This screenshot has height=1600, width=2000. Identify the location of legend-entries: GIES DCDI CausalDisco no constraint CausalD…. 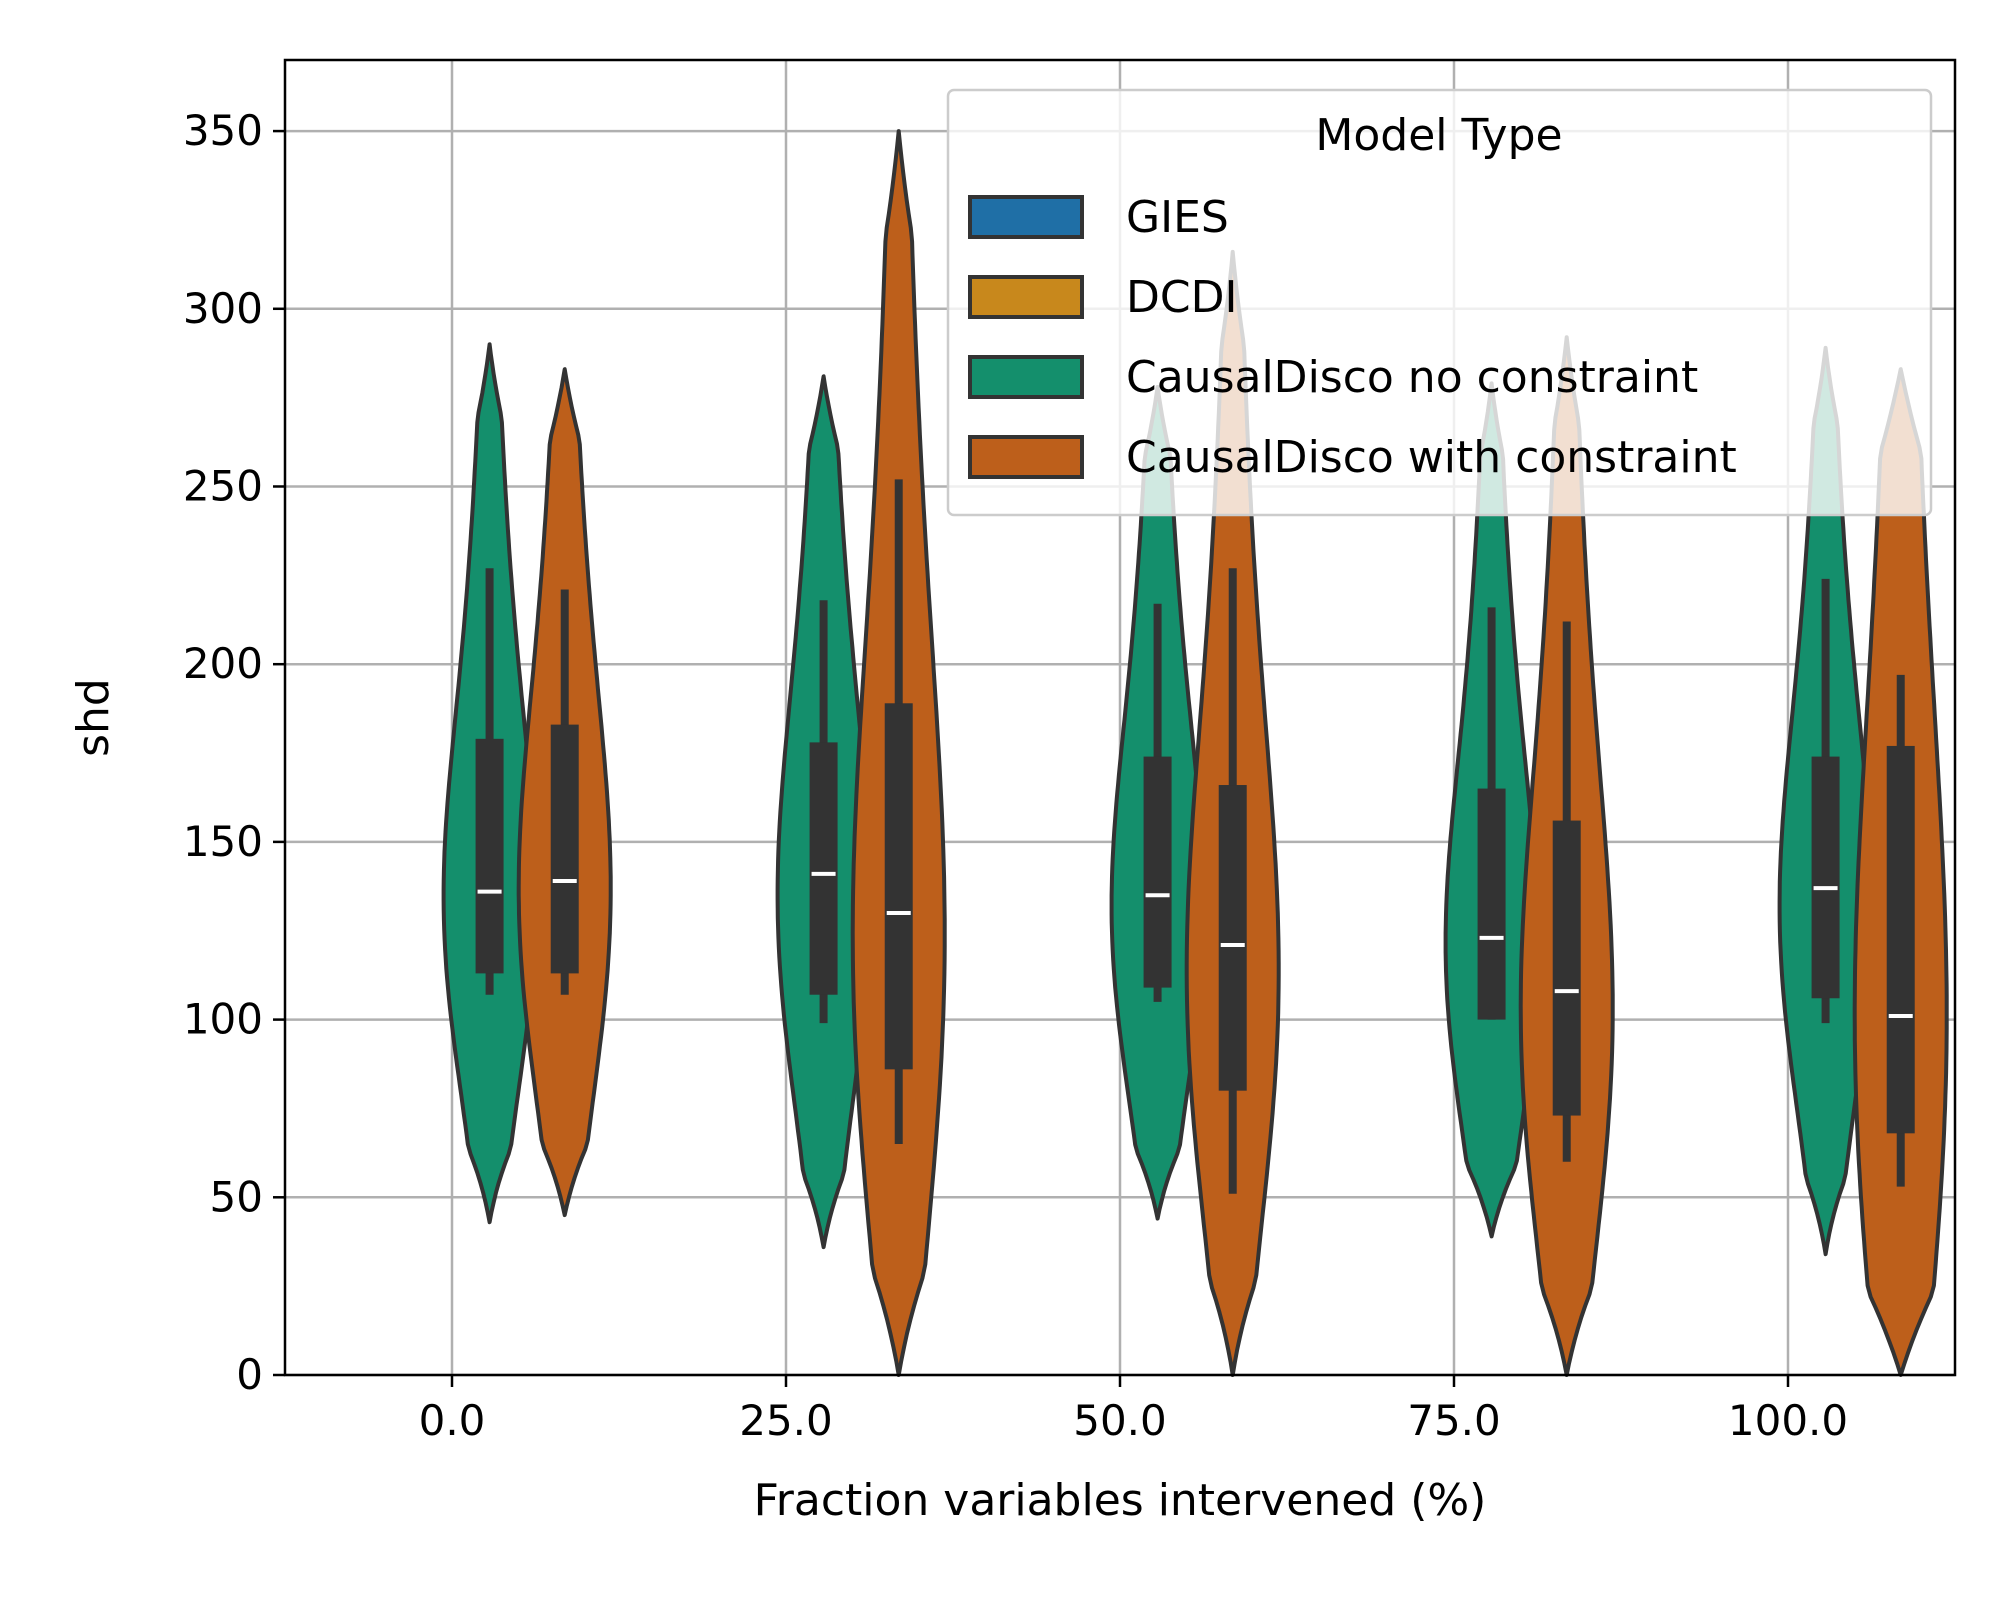
(1352, 337).